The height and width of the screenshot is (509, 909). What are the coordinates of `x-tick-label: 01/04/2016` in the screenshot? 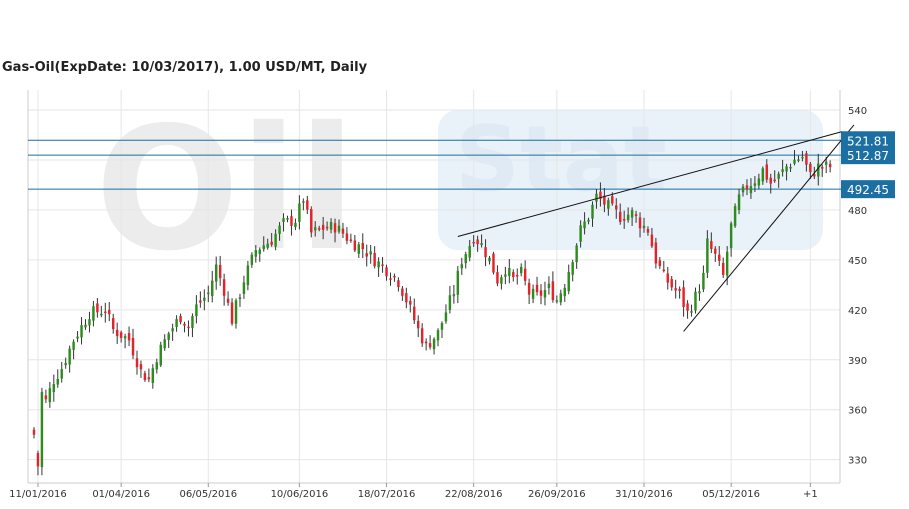 It's located at (121, 494).